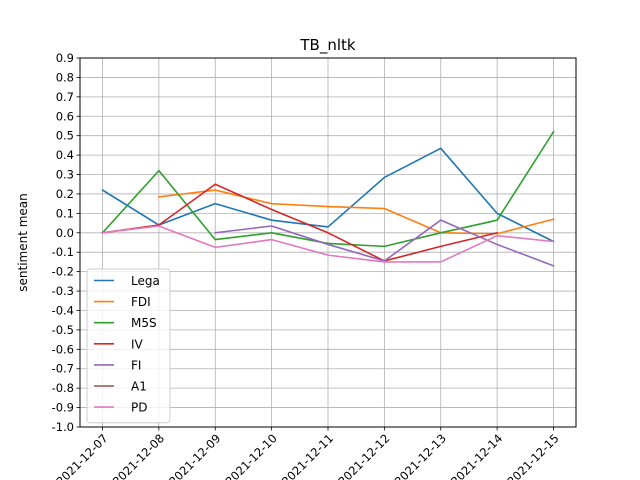 This screenshot has width=640, height=480. I want to click on legend-label: FDI, so click(141, 302).